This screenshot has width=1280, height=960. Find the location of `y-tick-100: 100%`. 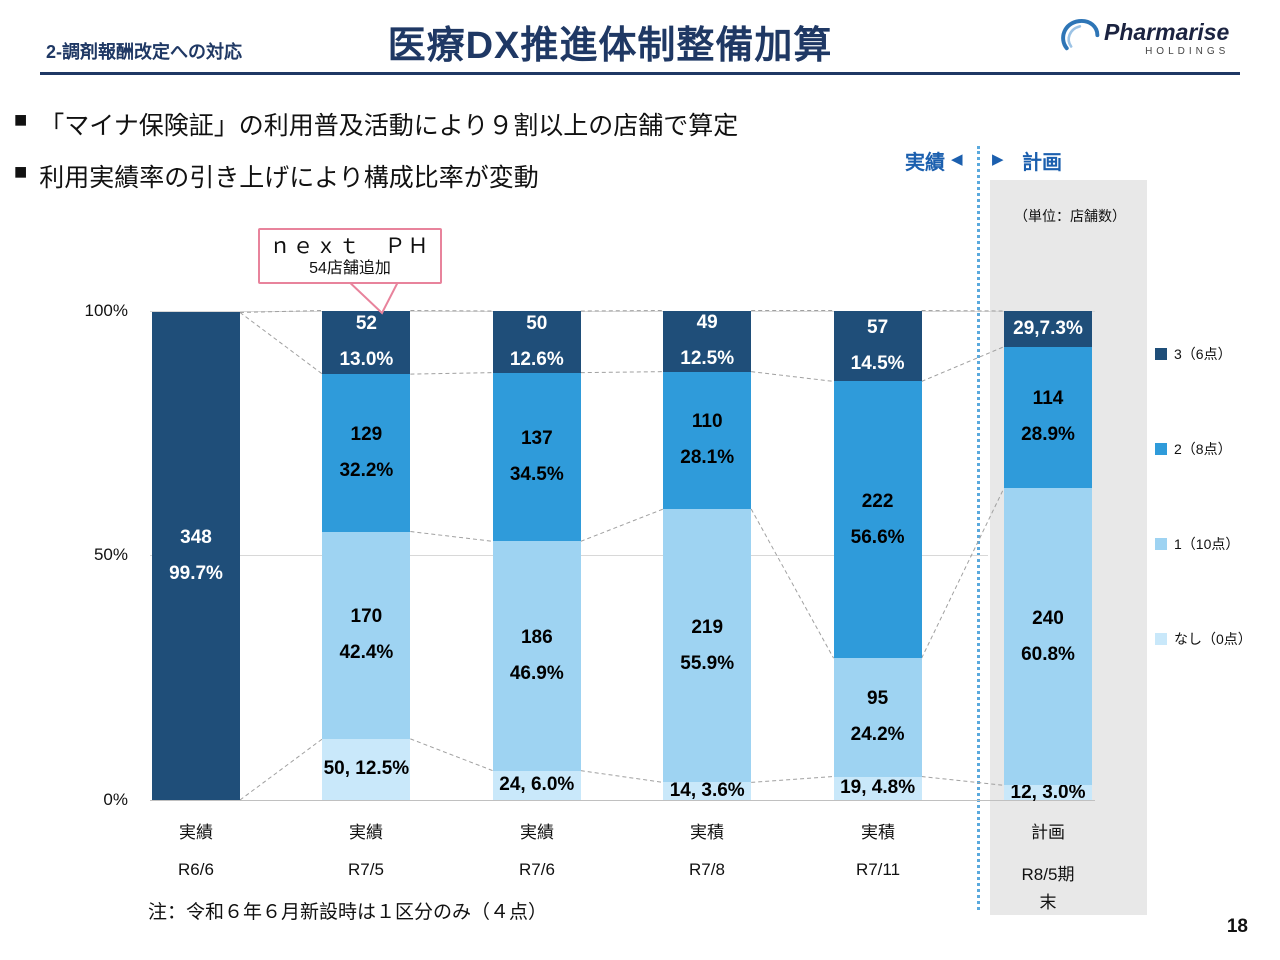

y-tick-100: 100% is located at coordinates (106, 310).